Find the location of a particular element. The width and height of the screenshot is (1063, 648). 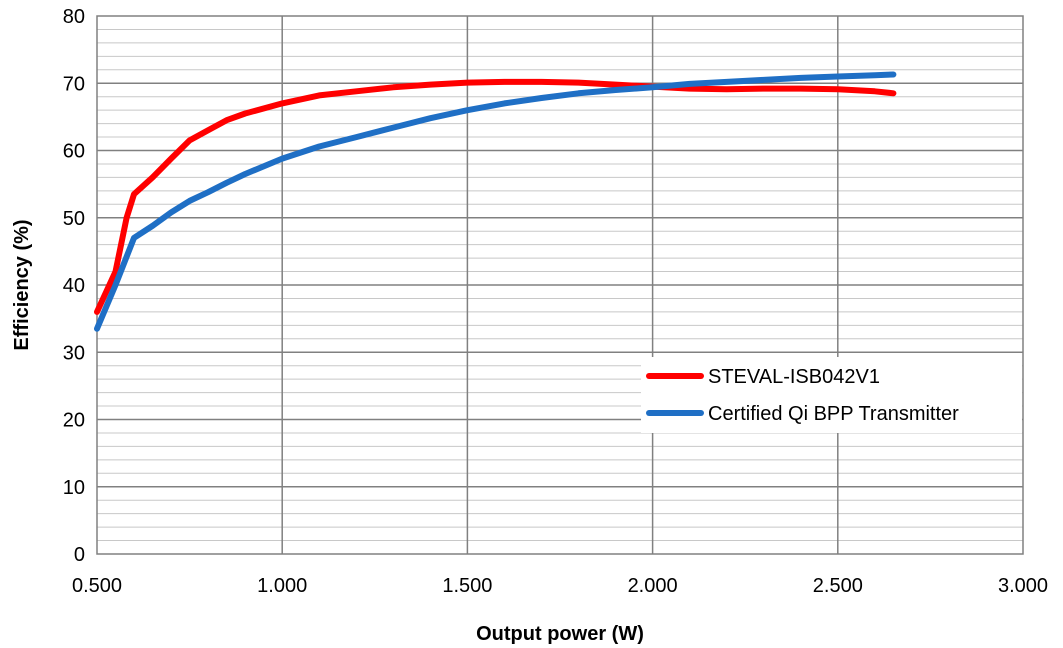

x-axis-tick-labels: 0.500 1.000 1.500 2.000 2.500 3.000 is located at coordinates (560, 586).